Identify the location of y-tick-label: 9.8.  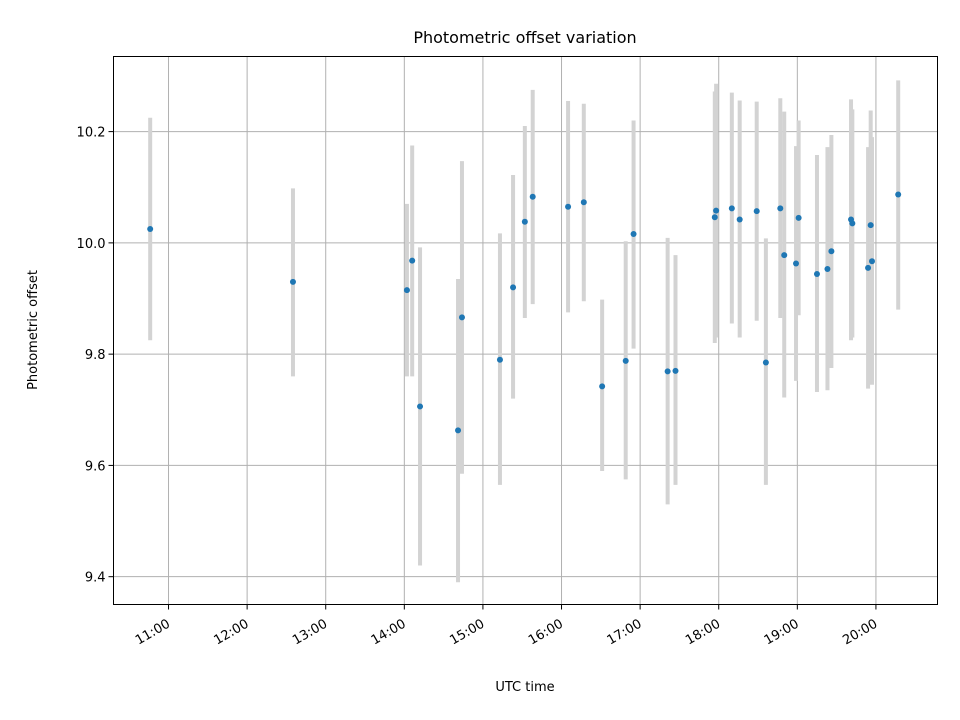
(95, 355).